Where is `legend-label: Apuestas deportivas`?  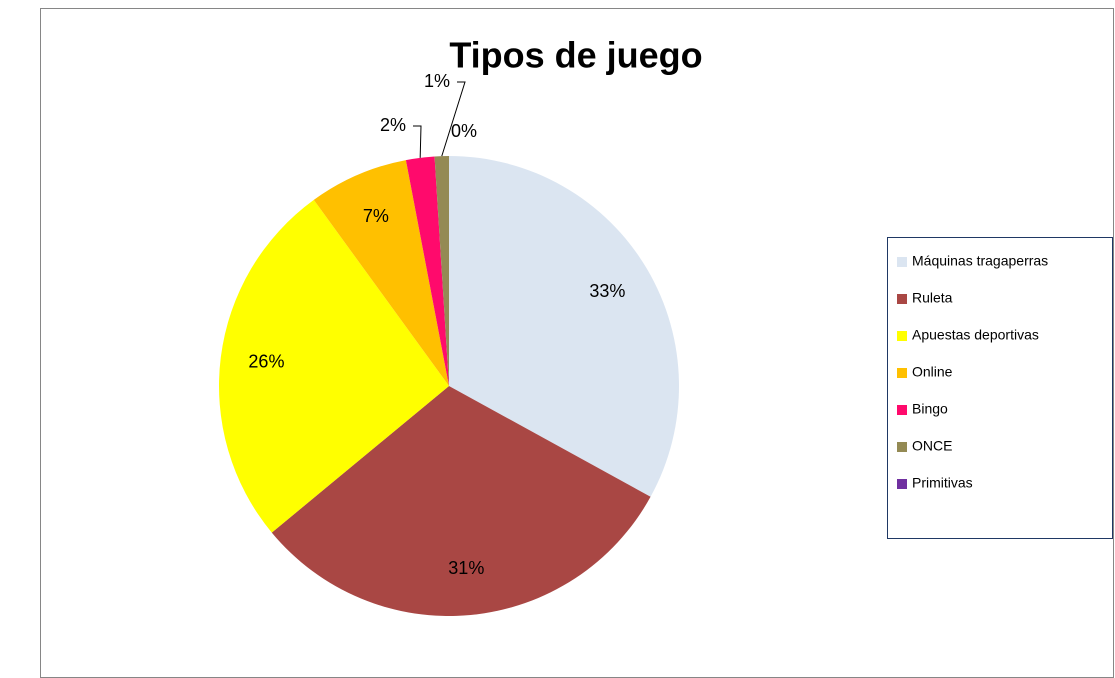 legend-label: Apuestas deportivas is located at coordinates (975, 335).